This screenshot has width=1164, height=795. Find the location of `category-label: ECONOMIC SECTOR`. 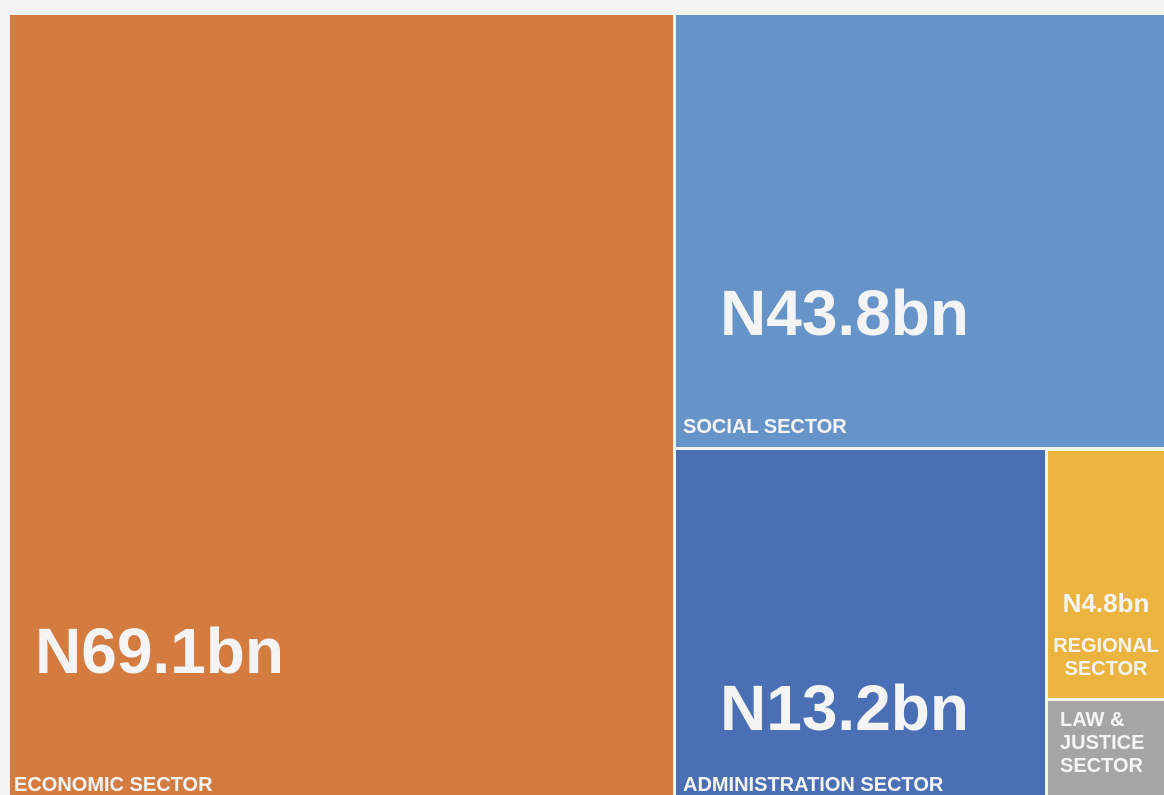

category-label: ECONOMIC SECTOR is located at coordinates (113, 784).